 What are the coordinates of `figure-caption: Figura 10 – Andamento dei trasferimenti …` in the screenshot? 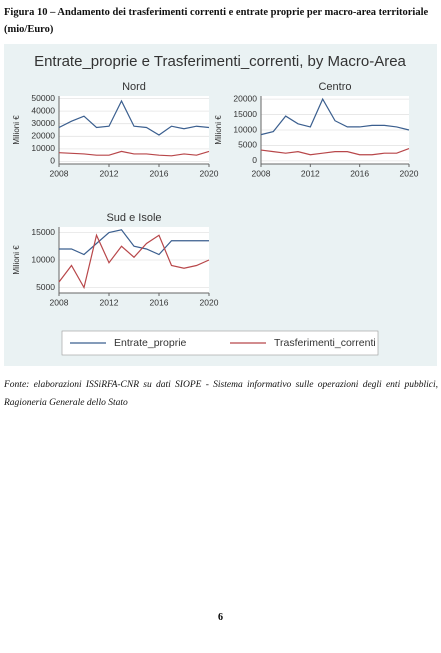 It's located at (216, 21).